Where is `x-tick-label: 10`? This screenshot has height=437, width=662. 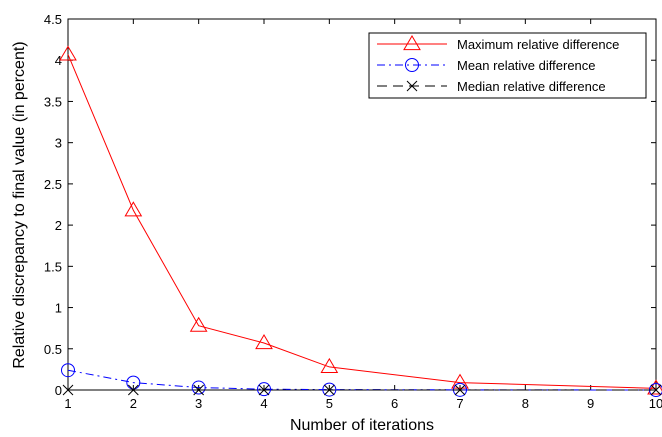
x-tick-label: 10 is located at coordinates (655, 403).